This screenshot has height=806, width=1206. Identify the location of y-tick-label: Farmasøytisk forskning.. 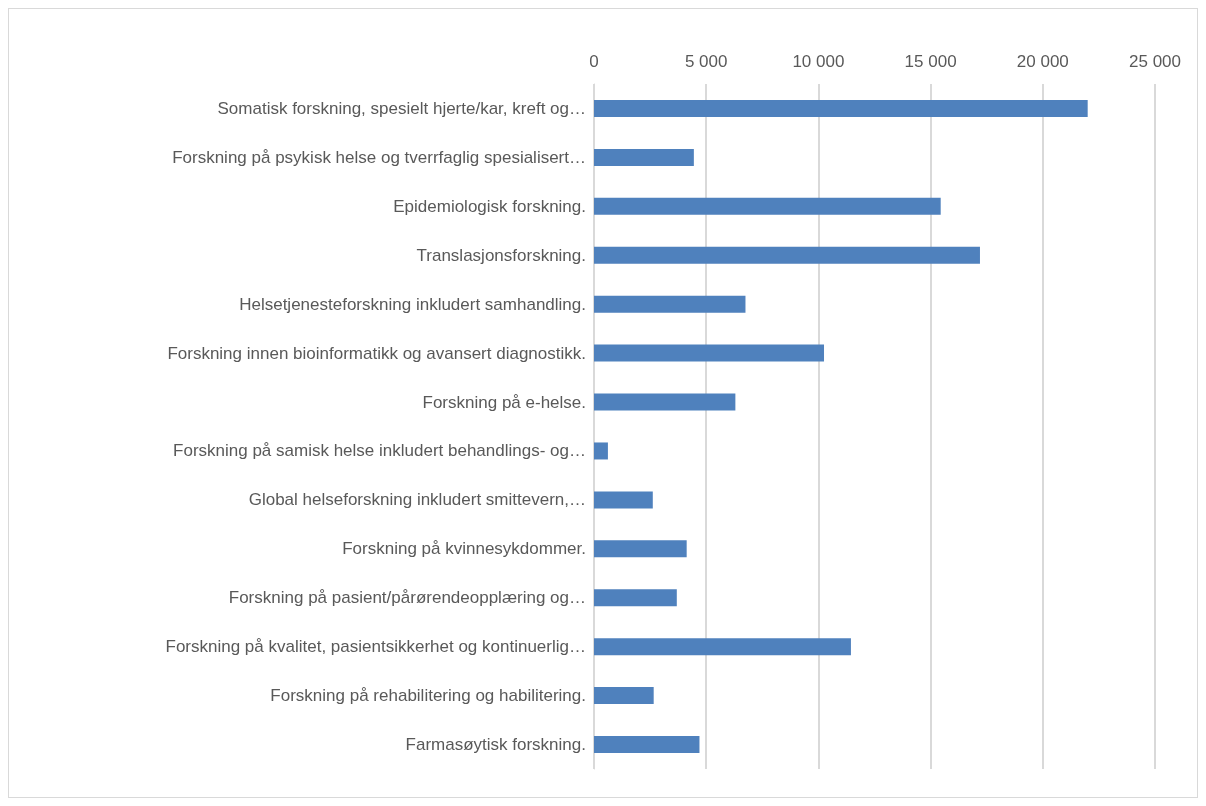
(495, 745).